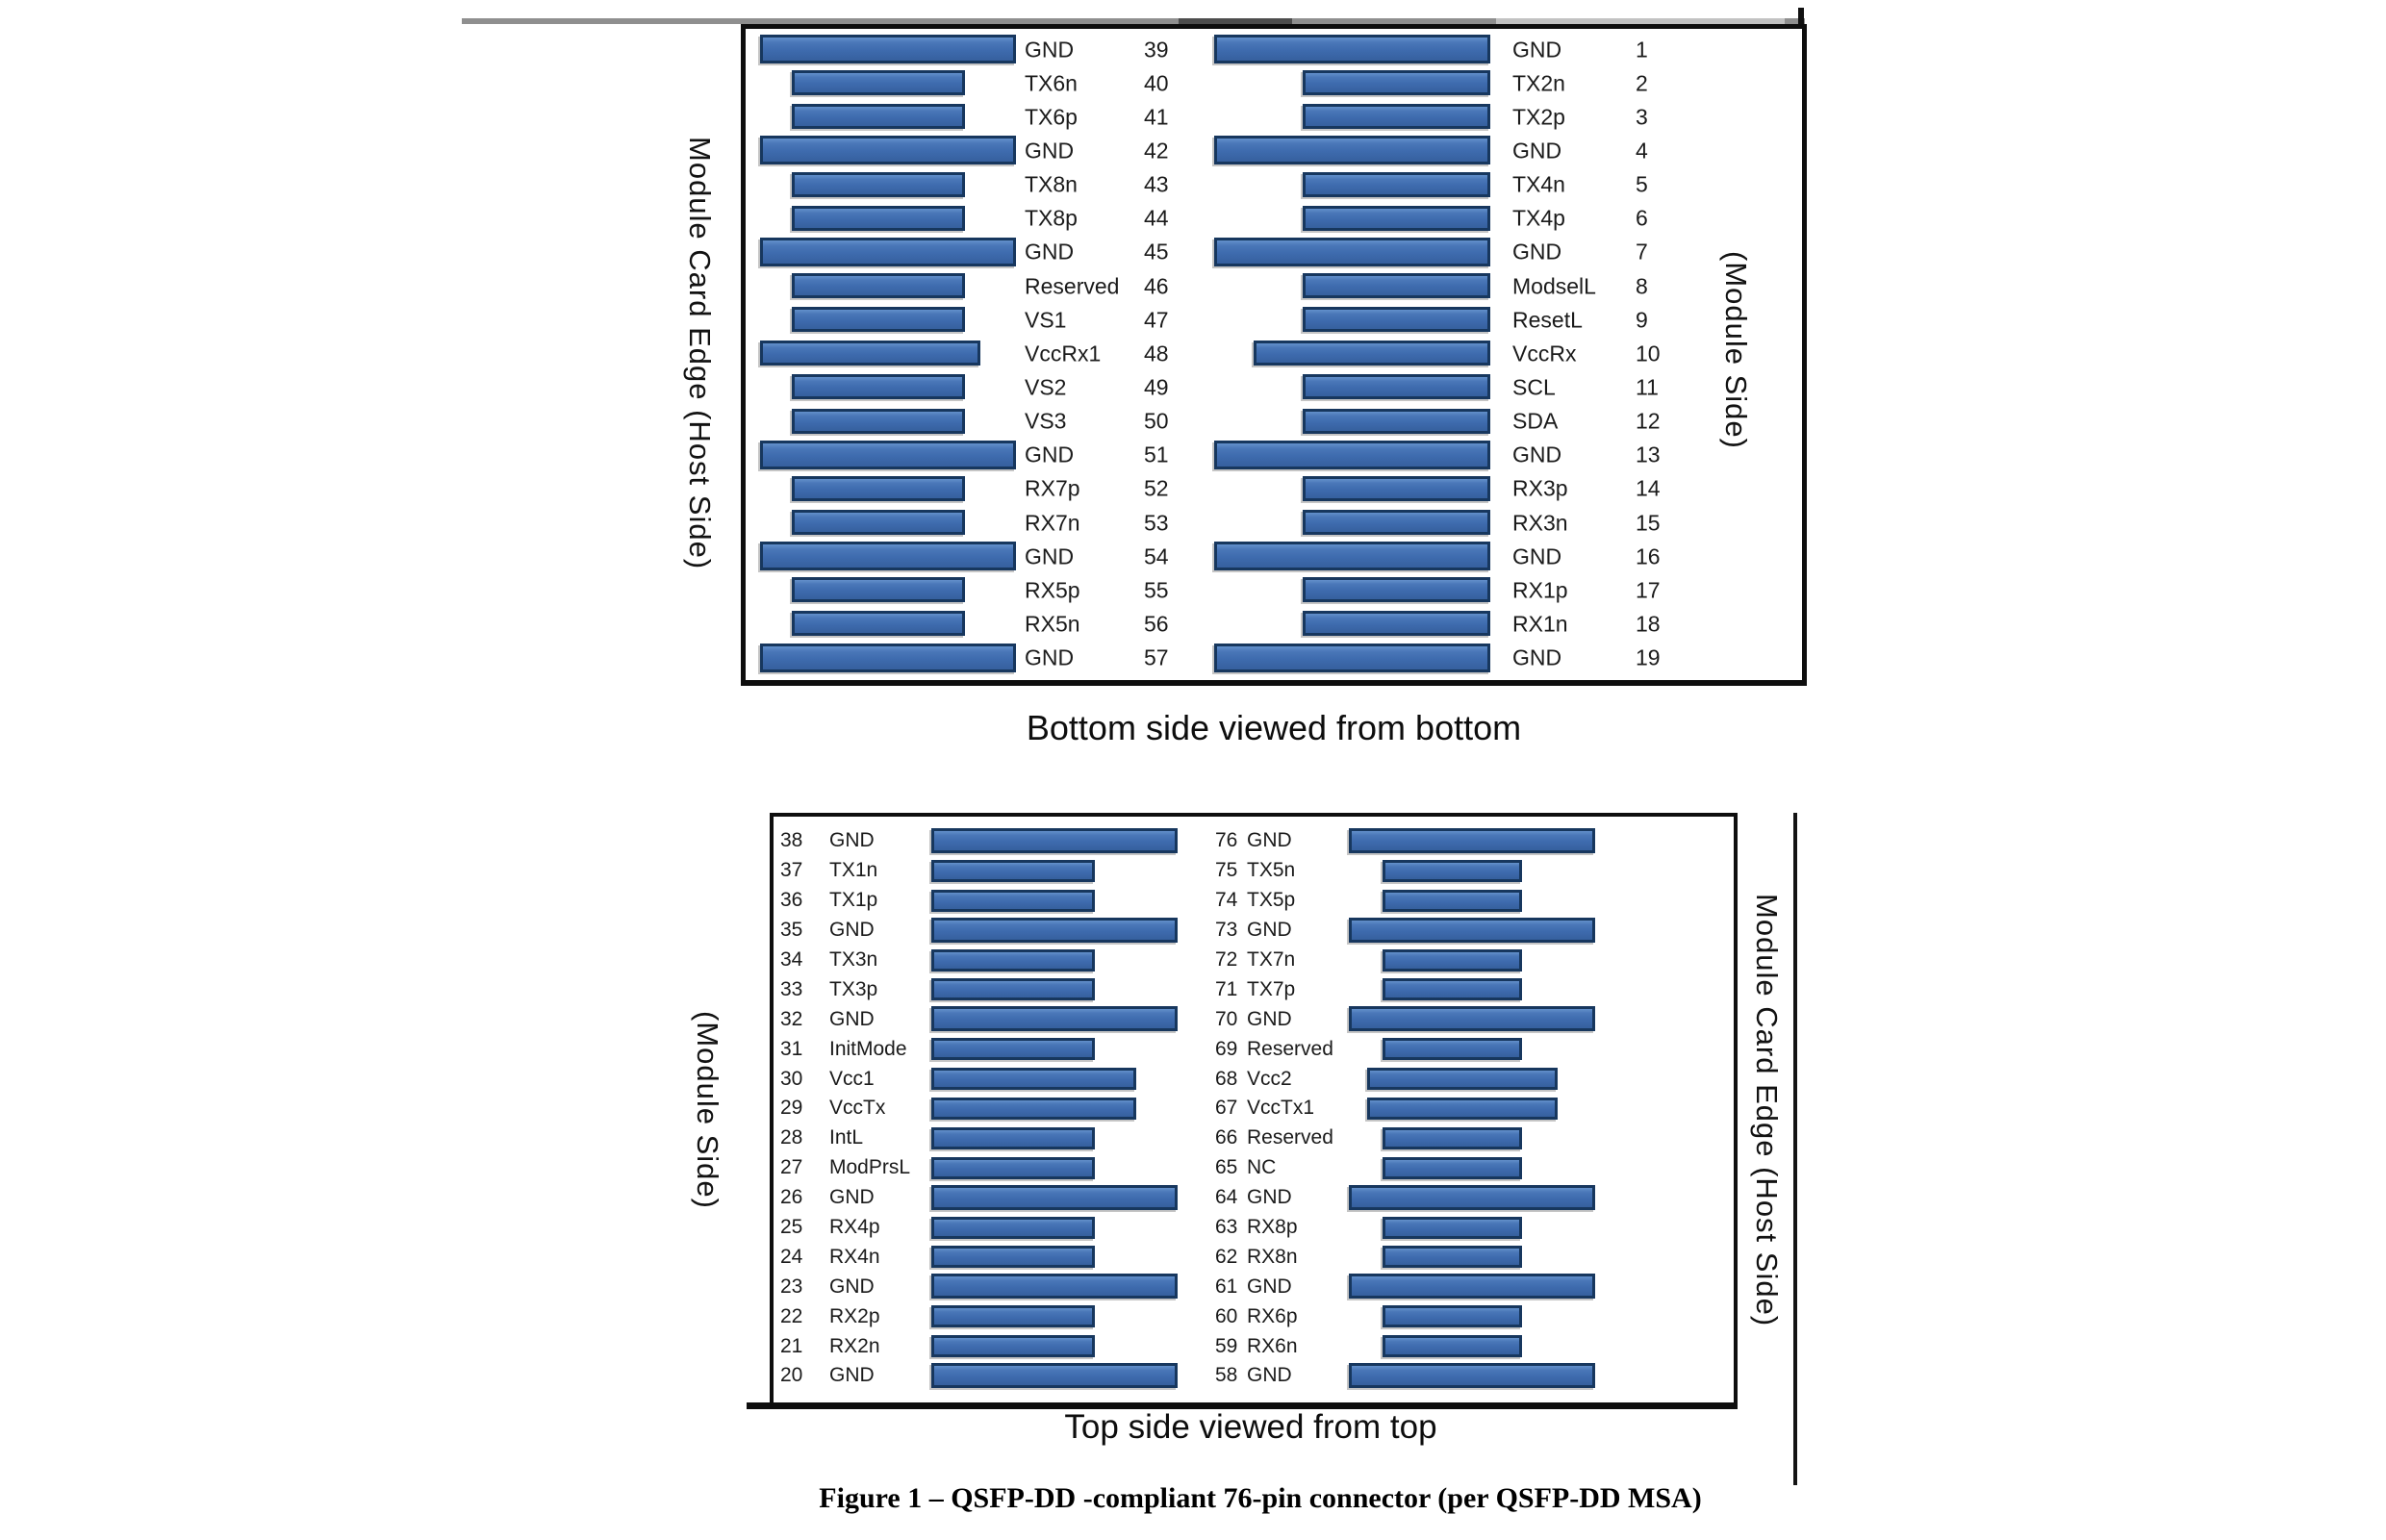  What do you see at coordinates (1226, 930) in the screenshot?
I see `pin-number: 73` at bounding box center [1226, 930].